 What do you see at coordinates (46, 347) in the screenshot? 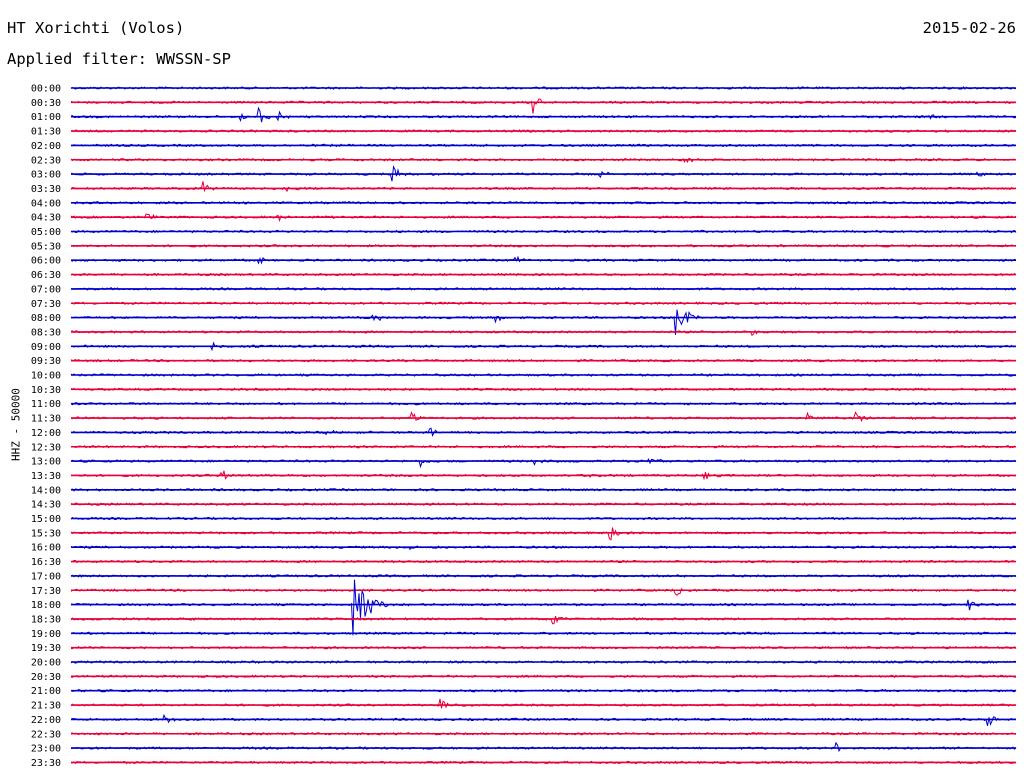
I see `time-tick-label: 09:00` at bounding box center [46, 347].